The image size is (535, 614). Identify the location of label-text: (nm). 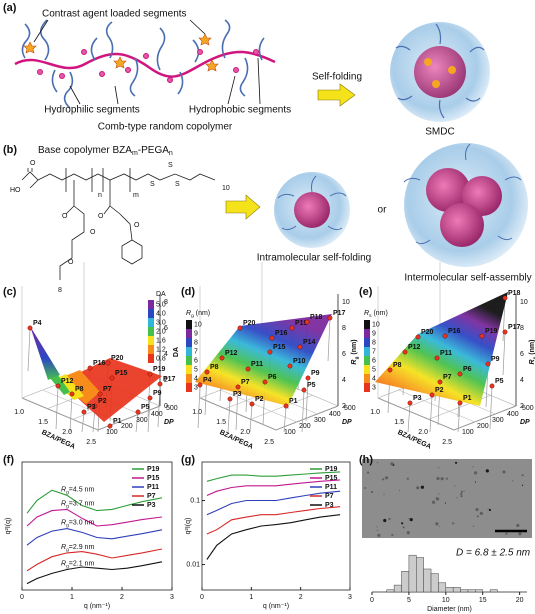
(202, 313).